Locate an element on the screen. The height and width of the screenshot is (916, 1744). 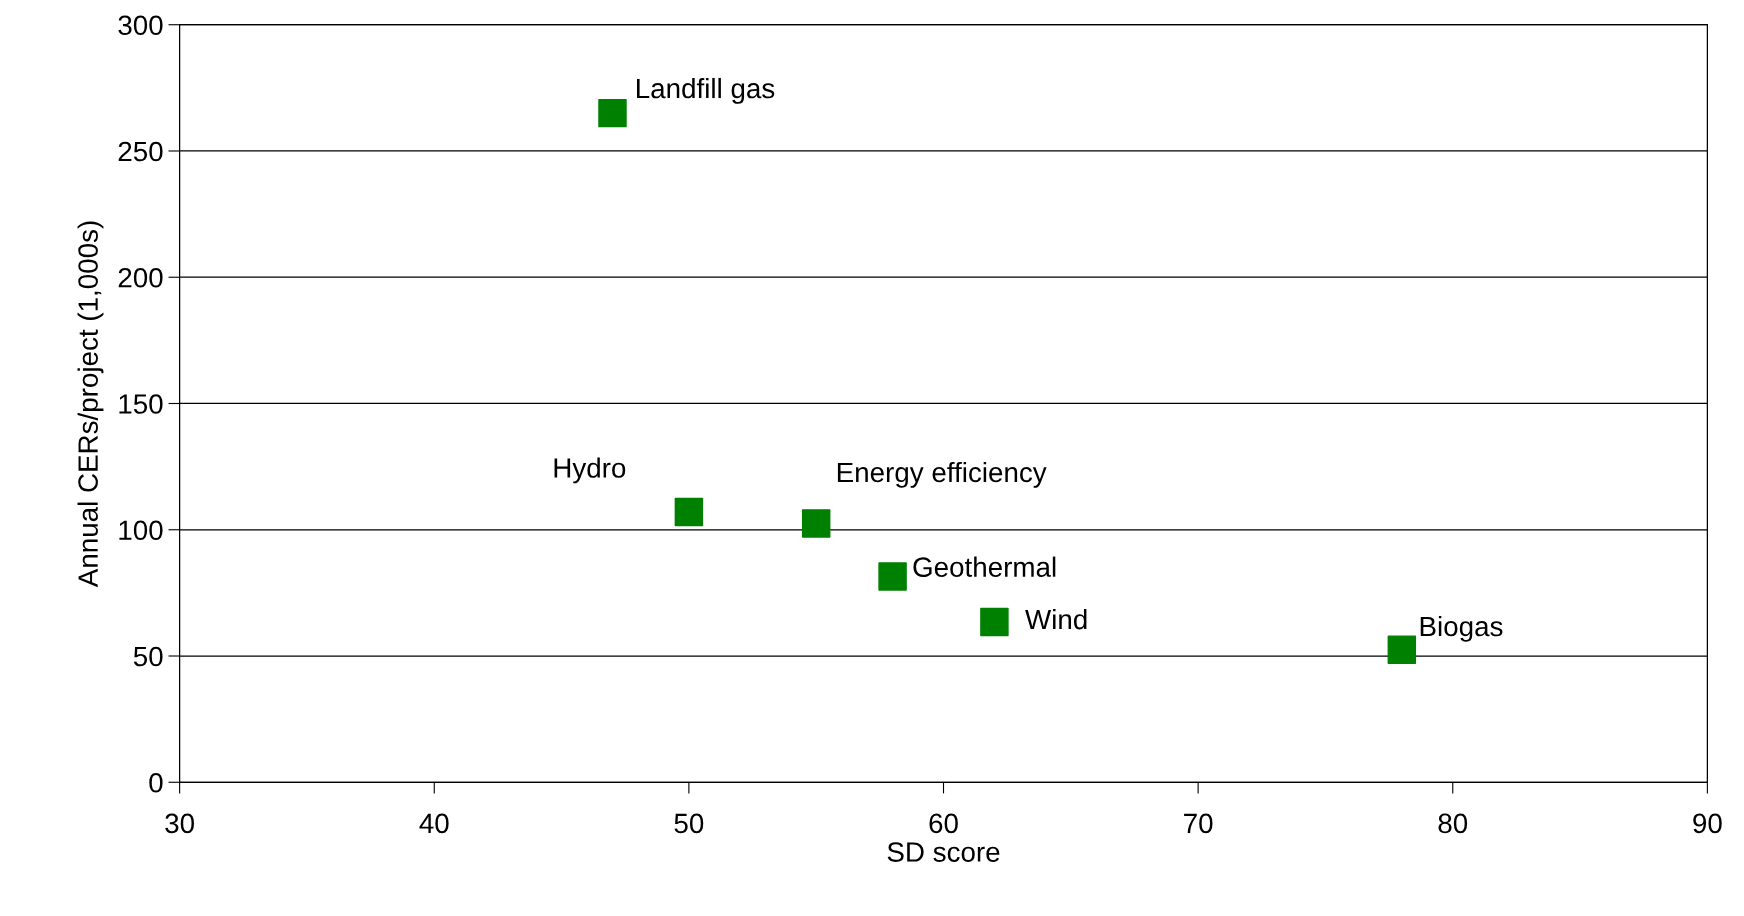
annotation: Hydro is located at coordinates (590, 470).